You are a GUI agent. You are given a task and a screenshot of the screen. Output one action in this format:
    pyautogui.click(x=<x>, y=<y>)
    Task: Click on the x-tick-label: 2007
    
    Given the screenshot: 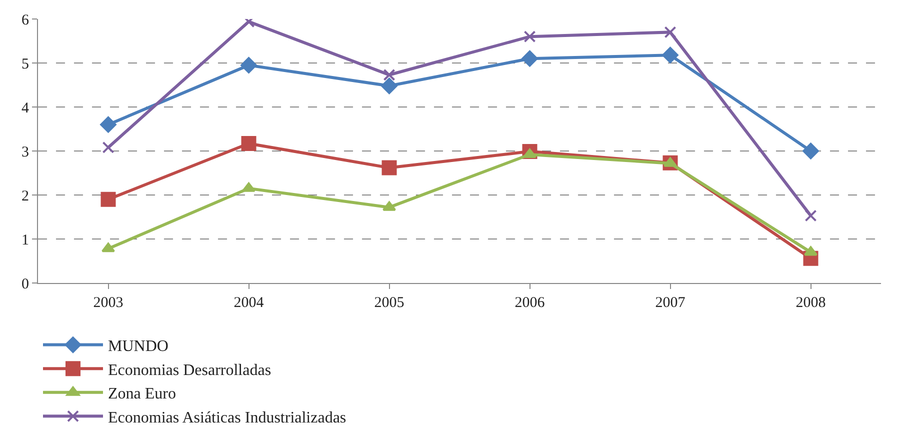 What is the action you would take?
    pyautogui.click(x=670, y=303)
    